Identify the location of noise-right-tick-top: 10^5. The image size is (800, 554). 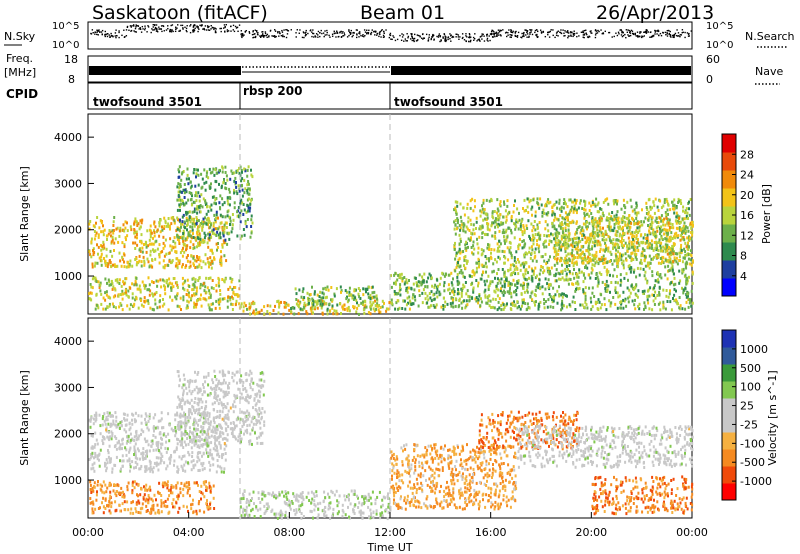
(719, 26).